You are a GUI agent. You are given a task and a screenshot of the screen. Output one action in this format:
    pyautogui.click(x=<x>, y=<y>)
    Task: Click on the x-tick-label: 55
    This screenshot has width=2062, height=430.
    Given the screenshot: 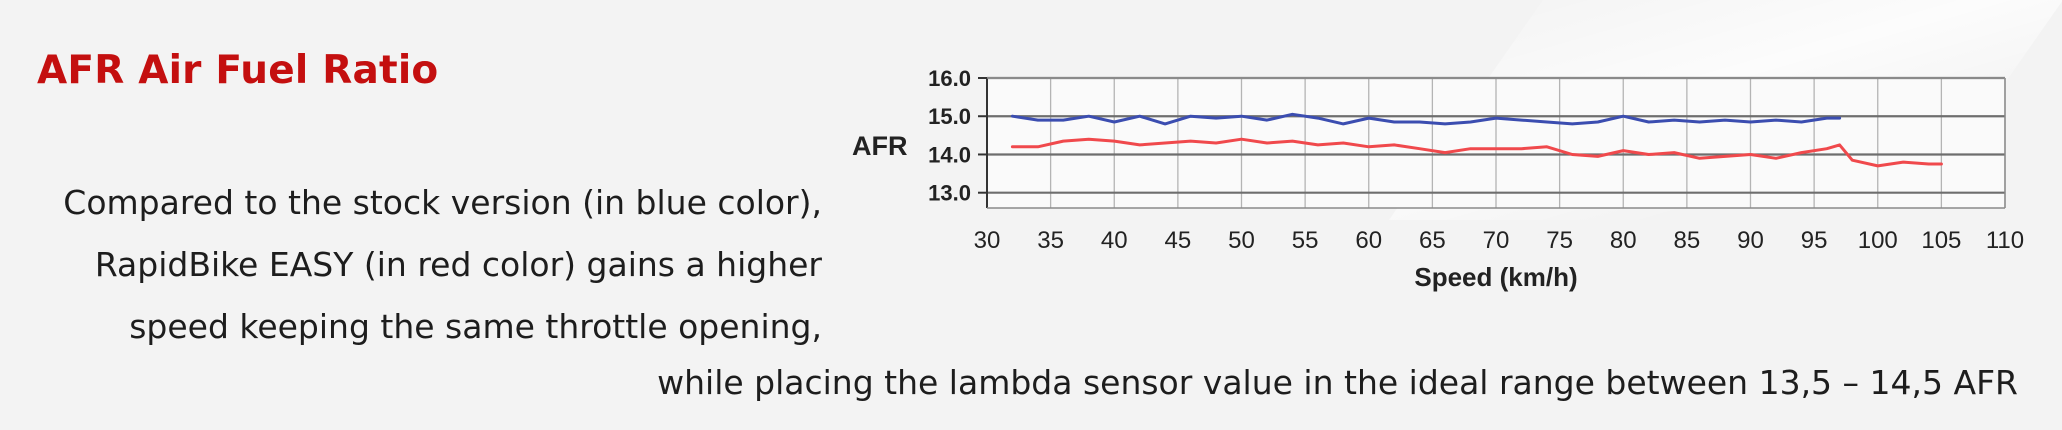 What is the action you would take?
    pyautogui.click(x=1305, y=240)
    